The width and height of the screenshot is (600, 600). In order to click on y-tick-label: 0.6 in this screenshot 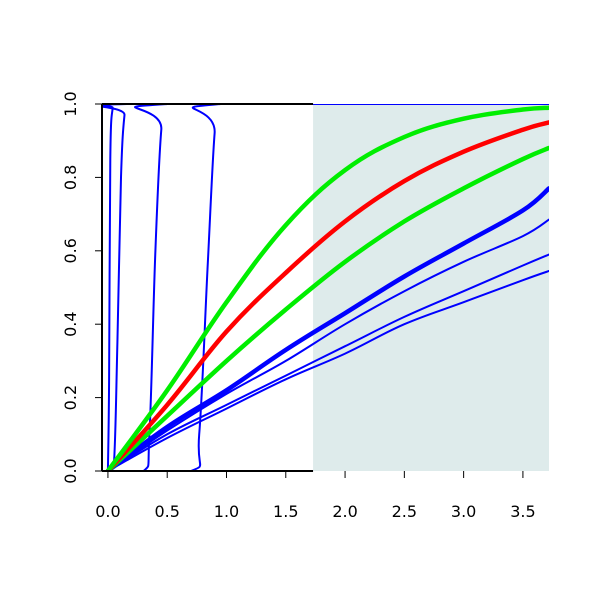, I will do `click(70, 250)`.